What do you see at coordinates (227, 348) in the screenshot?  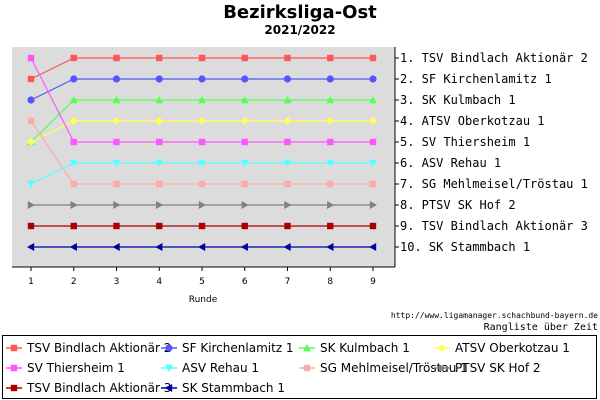 I see `legend-item: SF Kirchenlamitz 1` at bounding box center [227, 348].